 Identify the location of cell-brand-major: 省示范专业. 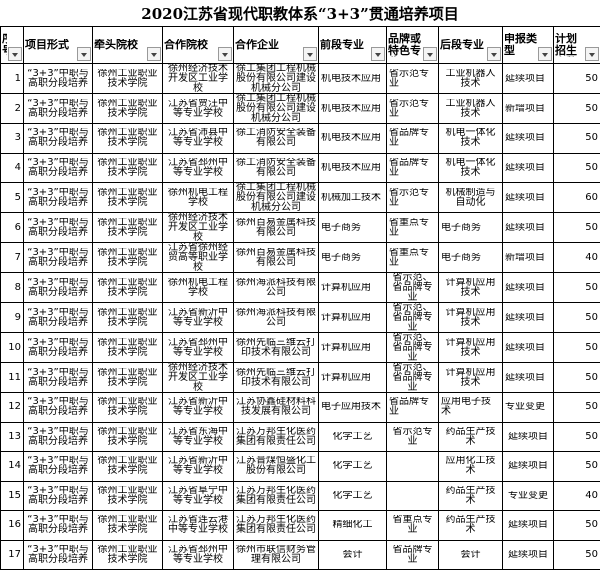
(412, 436).